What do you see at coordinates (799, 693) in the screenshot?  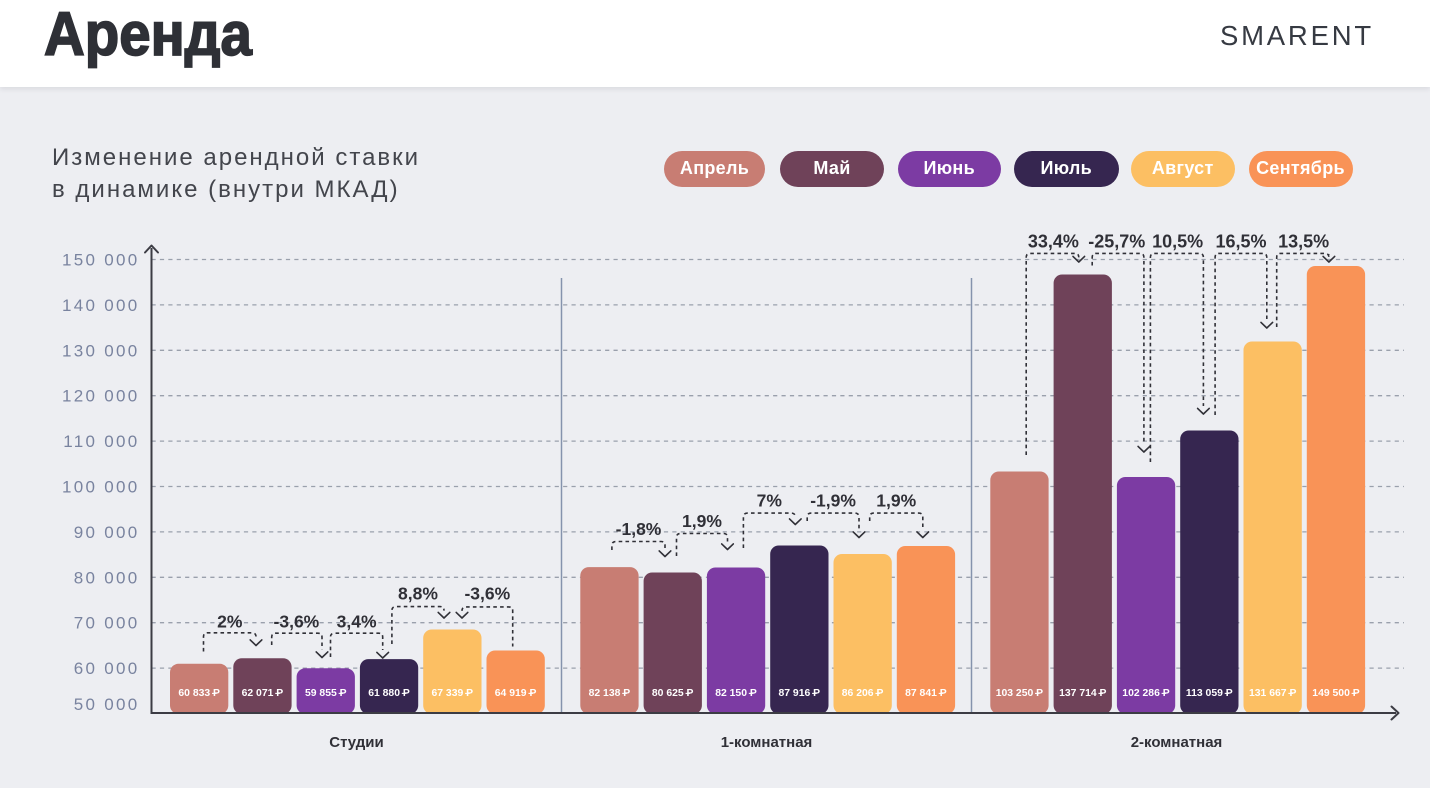 I see `svg-text: 87 916 Р` at bounding box center [799, 693].